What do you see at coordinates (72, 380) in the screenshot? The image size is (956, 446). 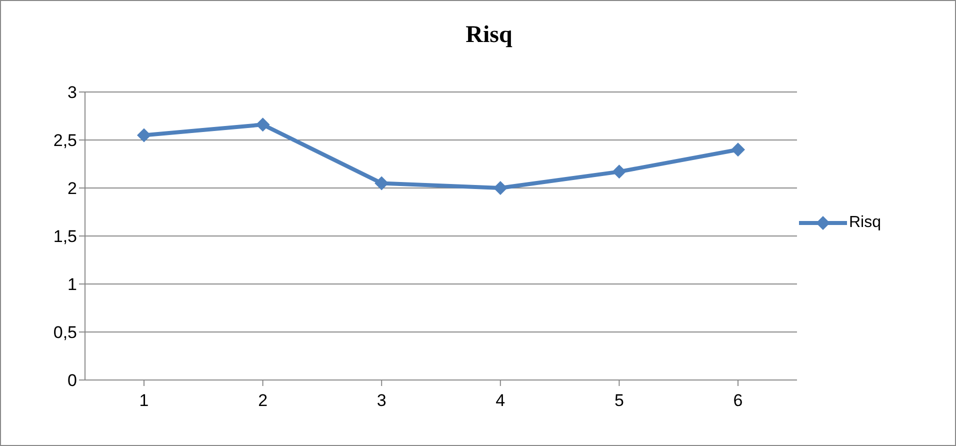 I see `y-tick-label: 0` at bounding box center [72, 380].